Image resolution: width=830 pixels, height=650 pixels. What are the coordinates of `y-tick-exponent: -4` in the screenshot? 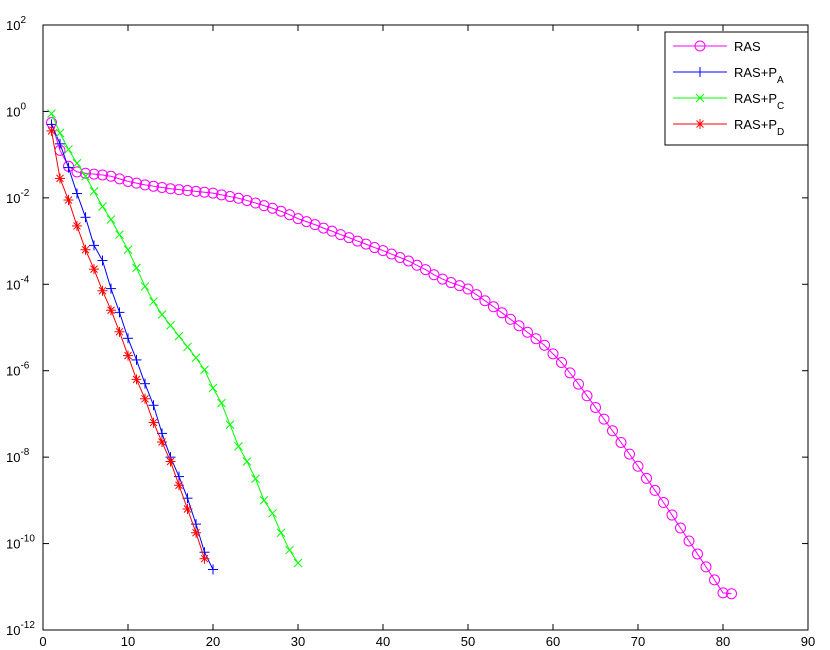 It's located at (24, 279).